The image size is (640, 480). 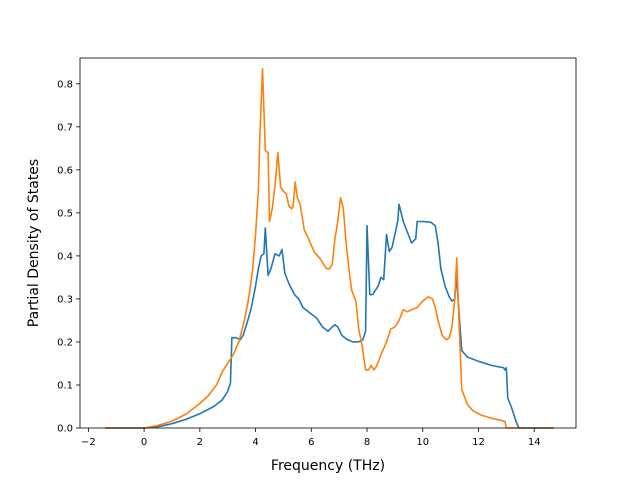 What do you see at coordinates (200, 442) in the screenshot?
I see `x-tick-label: 2` at bounding box center [200, 442].